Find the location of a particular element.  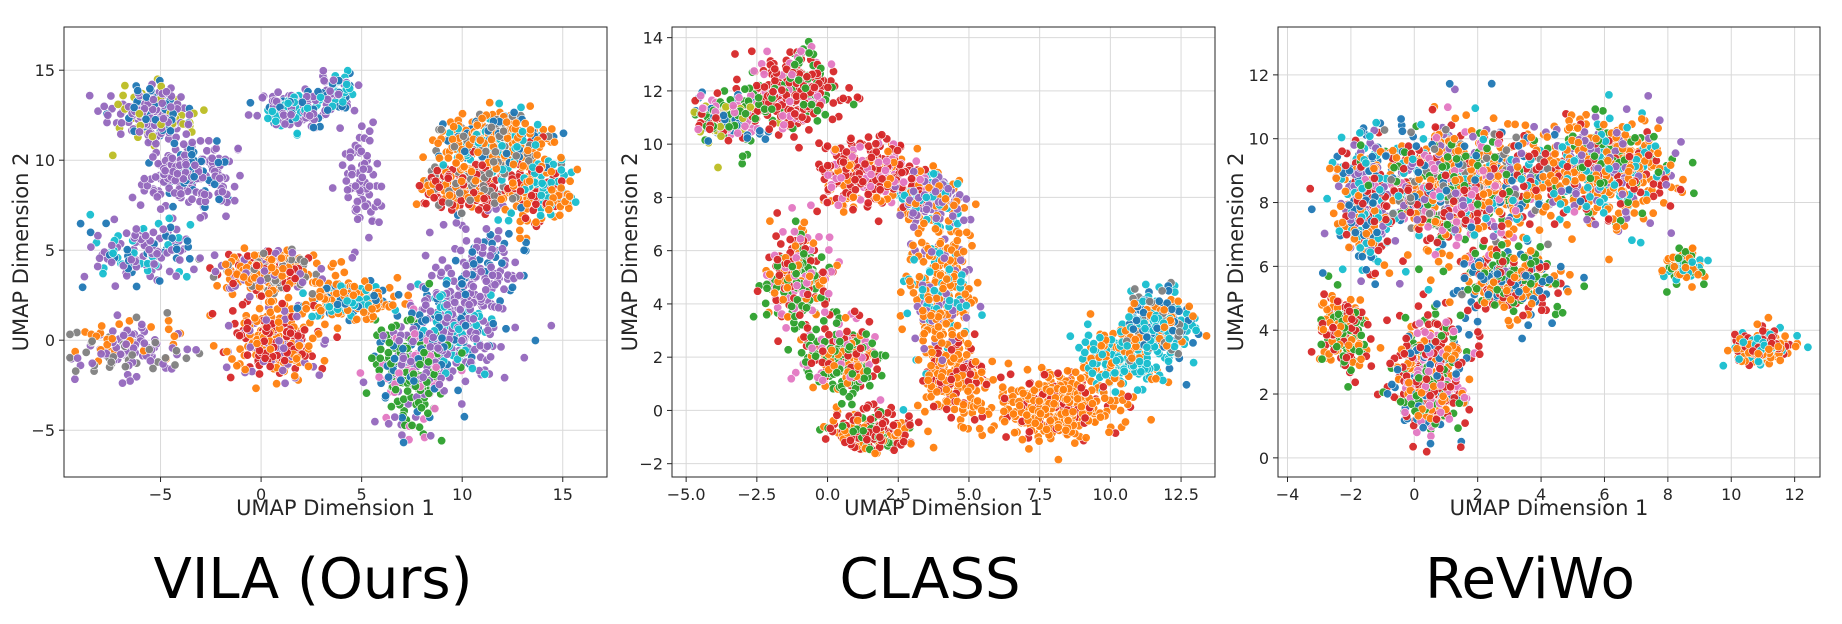

x-tick-label: −5 is located at coordinates (161, 494).